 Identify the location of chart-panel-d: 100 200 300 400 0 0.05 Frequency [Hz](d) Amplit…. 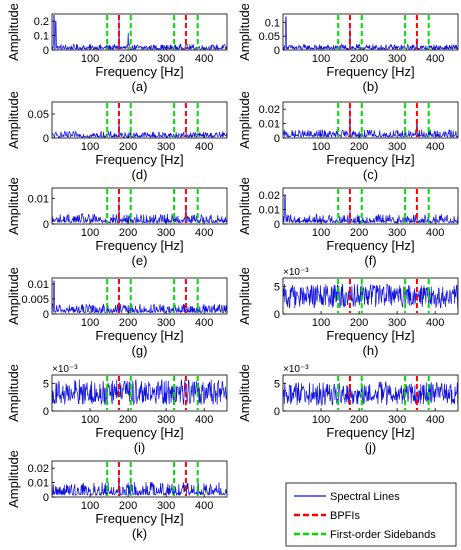
(117, 136).